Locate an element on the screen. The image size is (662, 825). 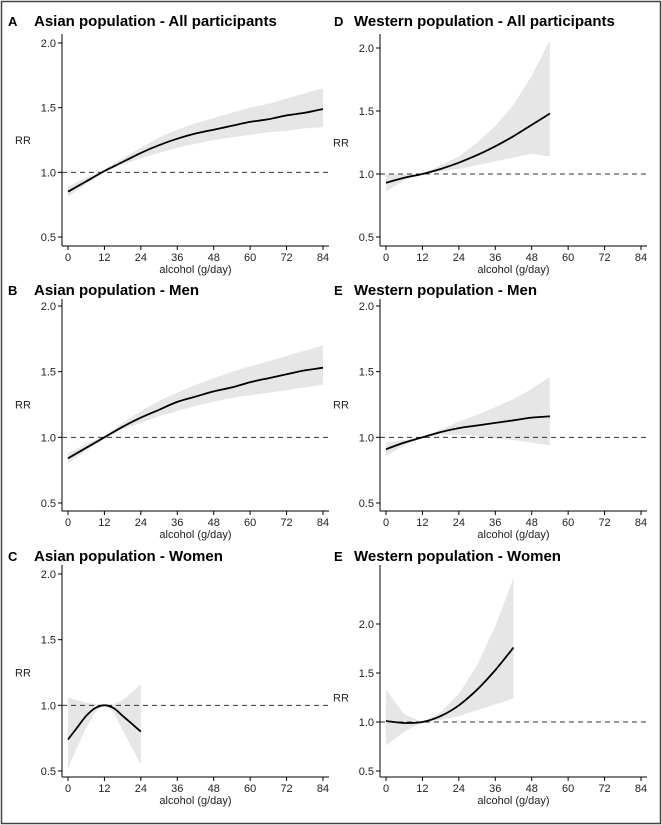
panel-letter: D is located at coordinates (338, 21).